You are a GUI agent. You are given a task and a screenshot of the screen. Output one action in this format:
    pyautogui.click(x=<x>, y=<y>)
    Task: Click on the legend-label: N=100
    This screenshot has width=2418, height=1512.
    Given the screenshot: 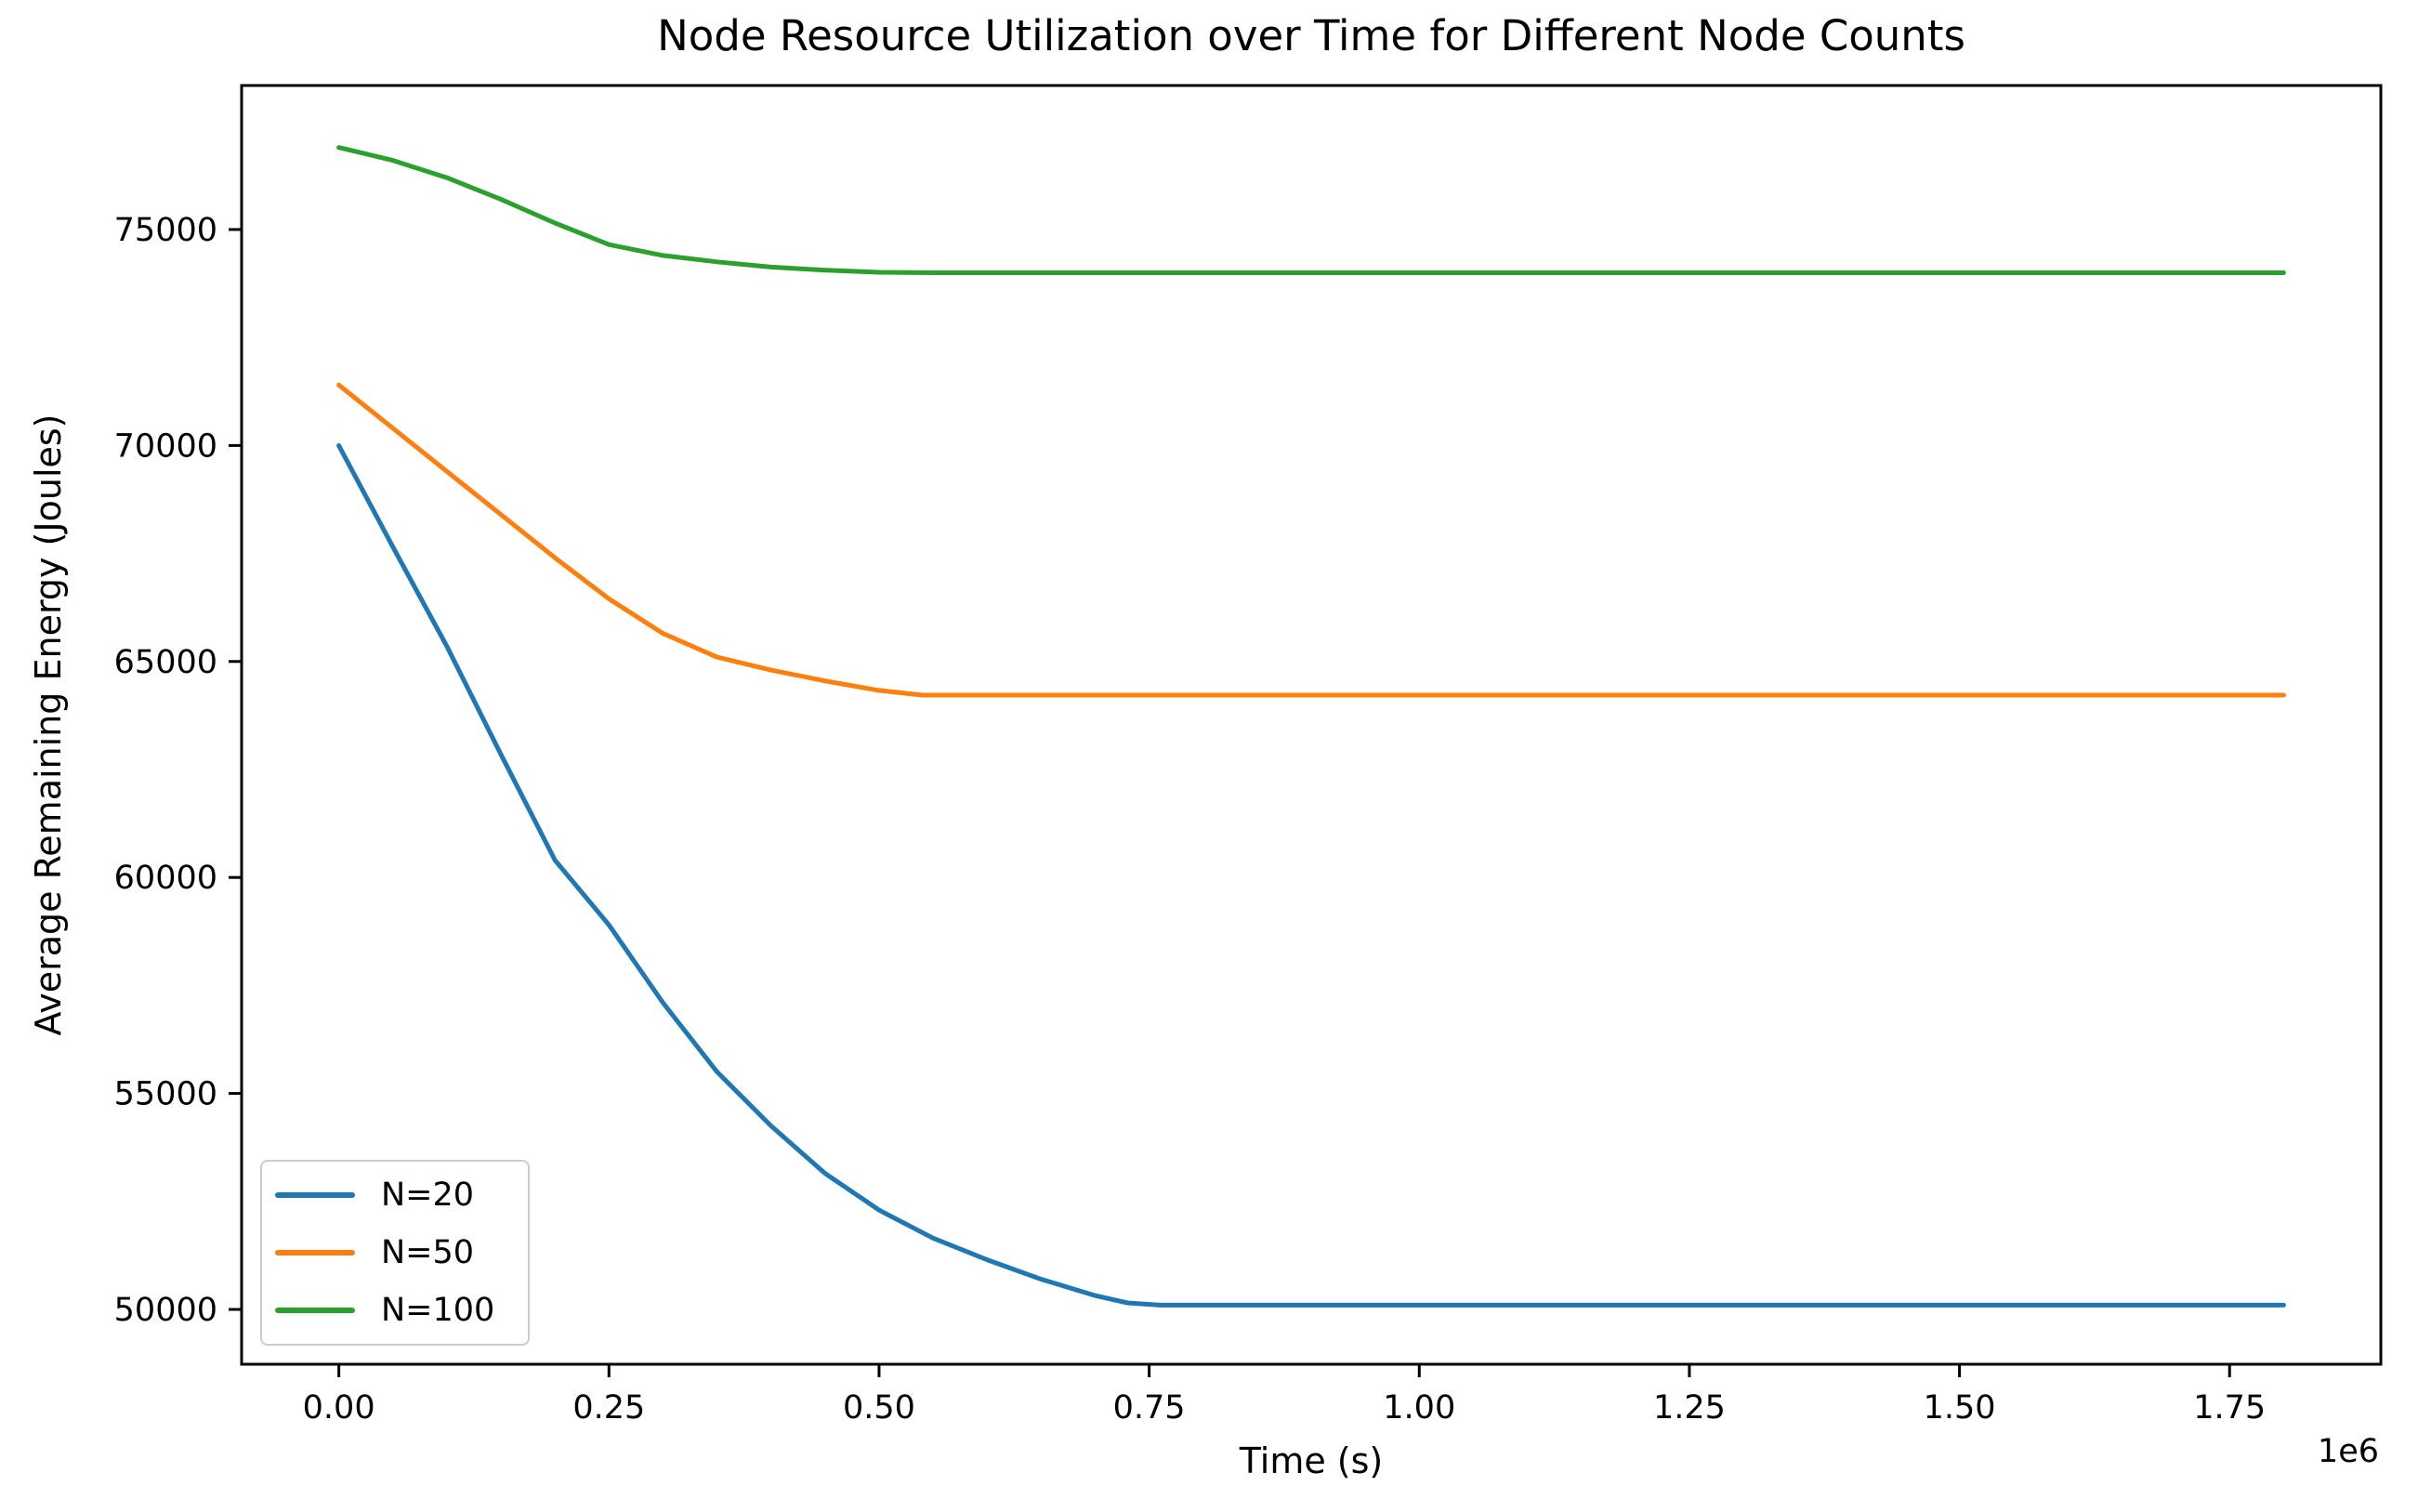 What is the action you would take?
    pyautogui.click(x=438, y=1310)
    